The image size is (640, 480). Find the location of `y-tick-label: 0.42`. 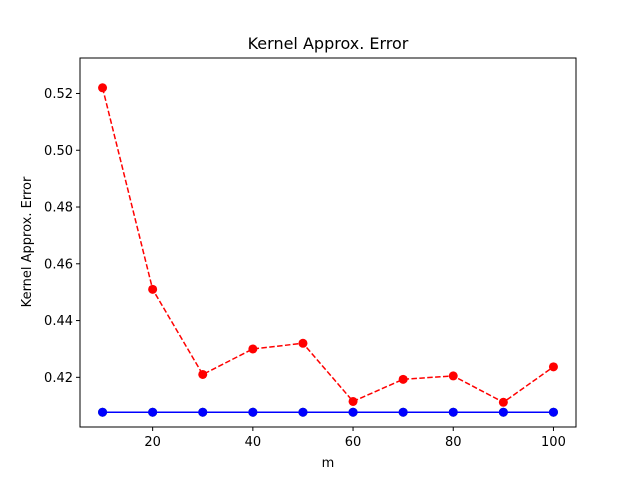

y-tick-label: 0.42 is located at coordinates (58, 378).